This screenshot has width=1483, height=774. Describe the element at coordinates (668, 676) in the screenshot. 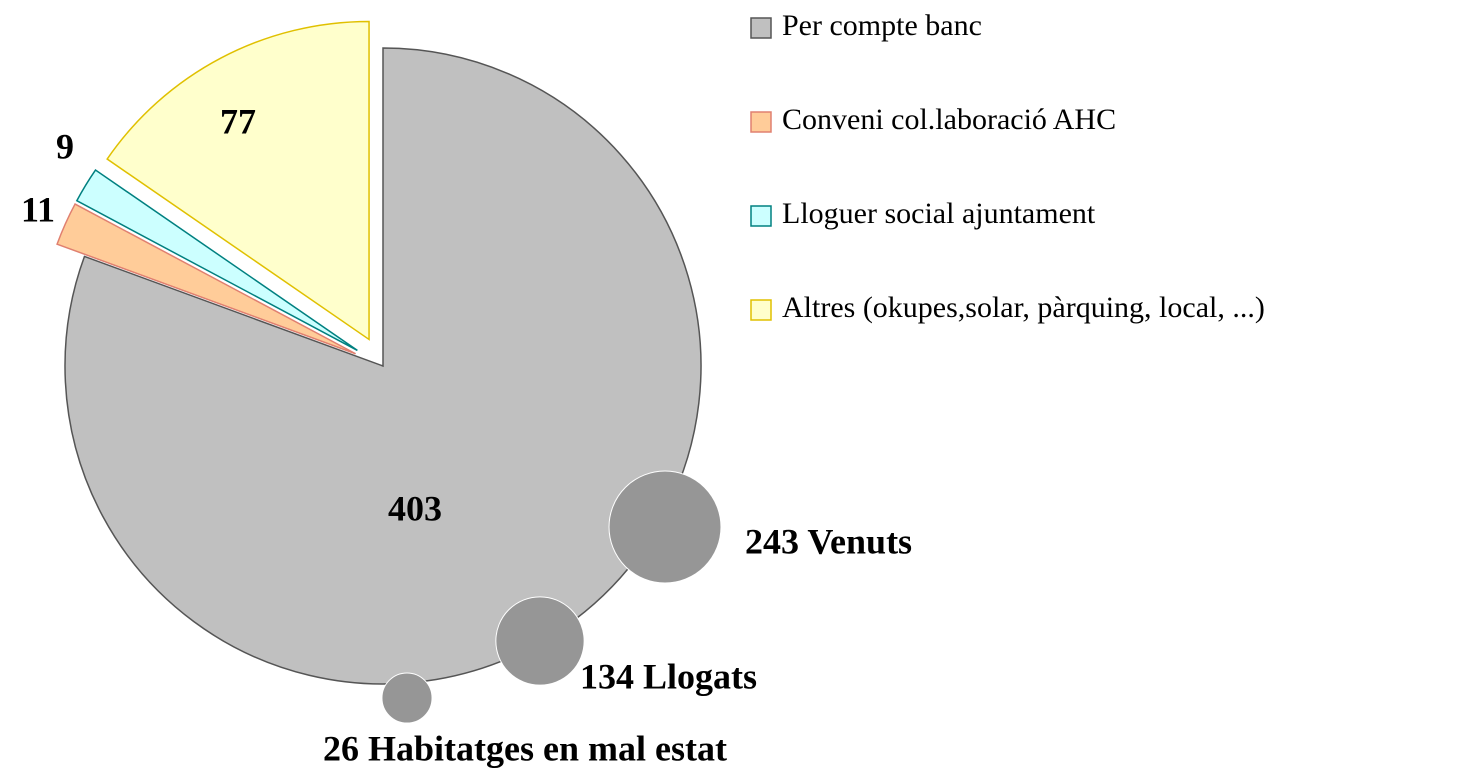

I see `bubble-label: 134 Llogats` at that location.